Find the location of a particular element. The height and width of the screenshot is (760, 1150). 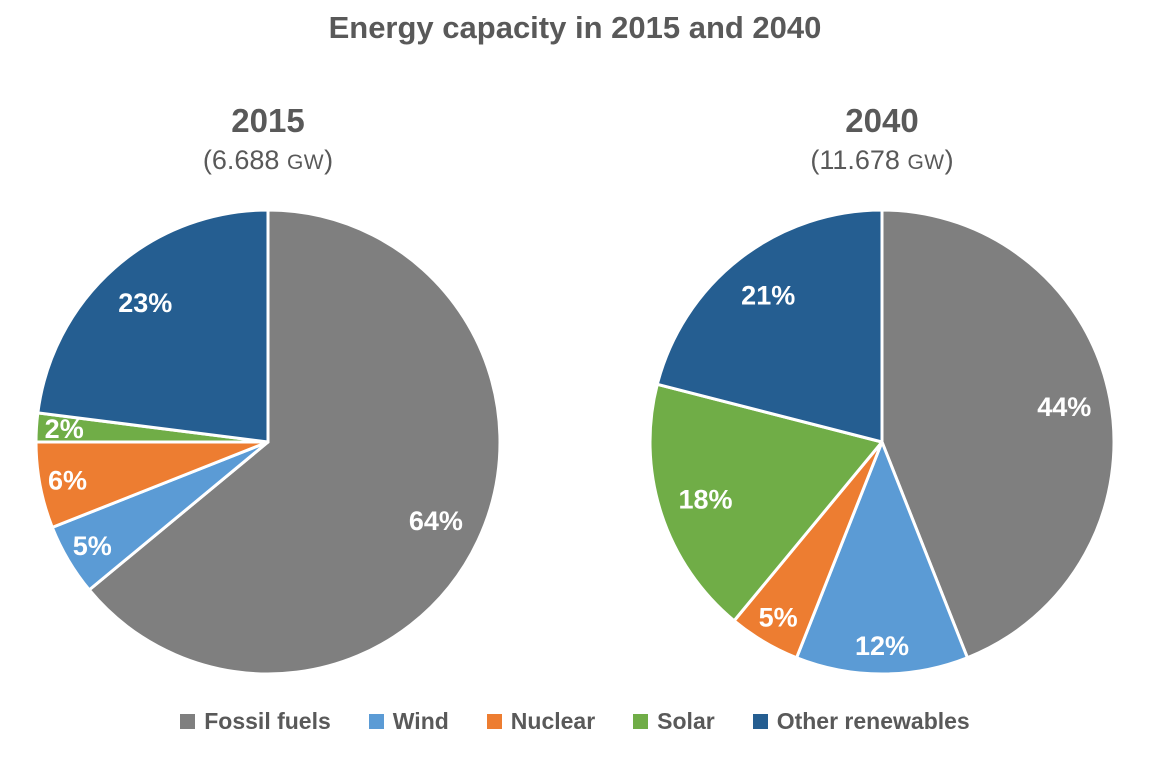

legend-item-fossil-fuels: Fossil fuels is located at coordinates (255, 721).